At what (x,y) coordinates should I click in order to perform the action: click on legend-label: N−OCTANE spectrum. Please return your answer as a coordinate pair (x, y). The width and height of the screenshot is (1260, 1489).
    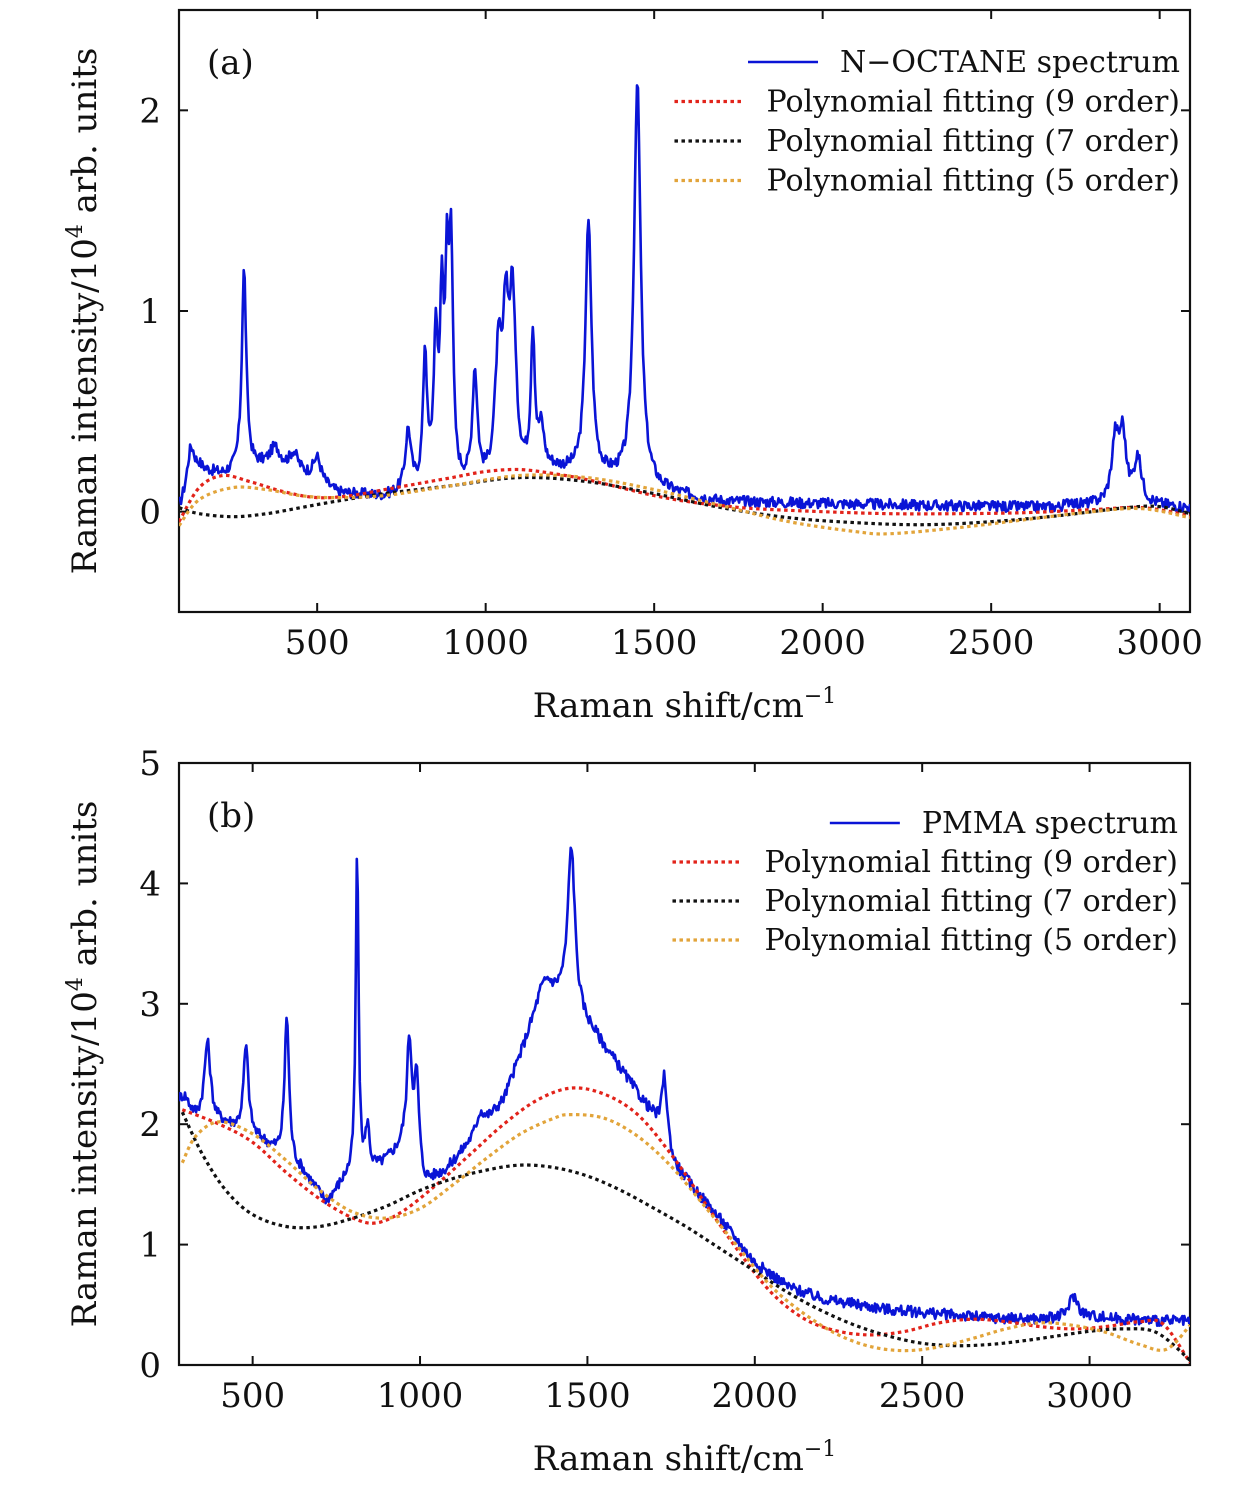
    Looking at the image, I should click on (1010, 62).